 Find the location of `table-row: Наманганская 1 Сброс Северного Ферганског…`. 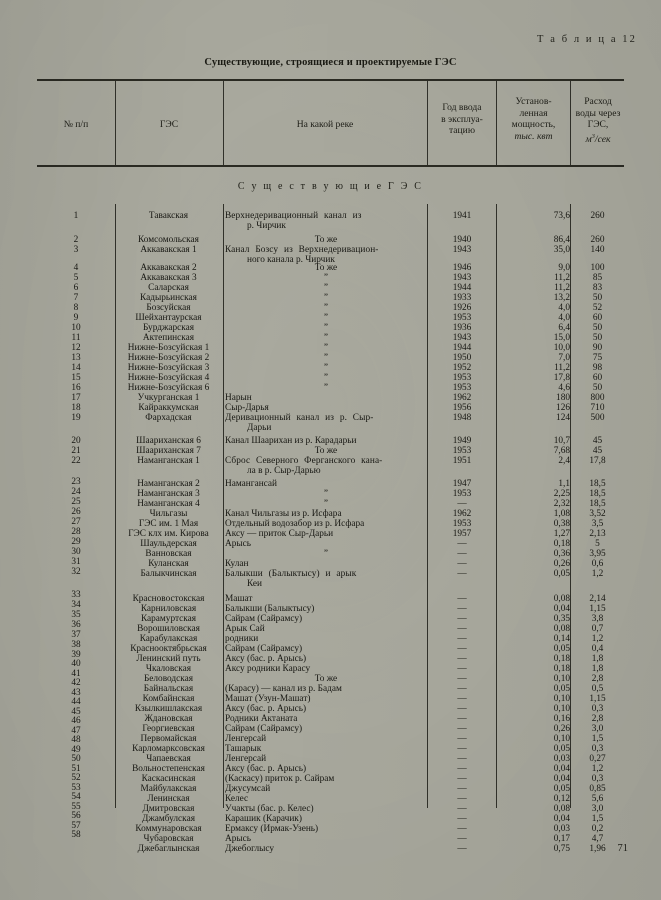

table-row: Наманганская 1 Сброс Северного Ферганског… is located at coordinates (330, 461).